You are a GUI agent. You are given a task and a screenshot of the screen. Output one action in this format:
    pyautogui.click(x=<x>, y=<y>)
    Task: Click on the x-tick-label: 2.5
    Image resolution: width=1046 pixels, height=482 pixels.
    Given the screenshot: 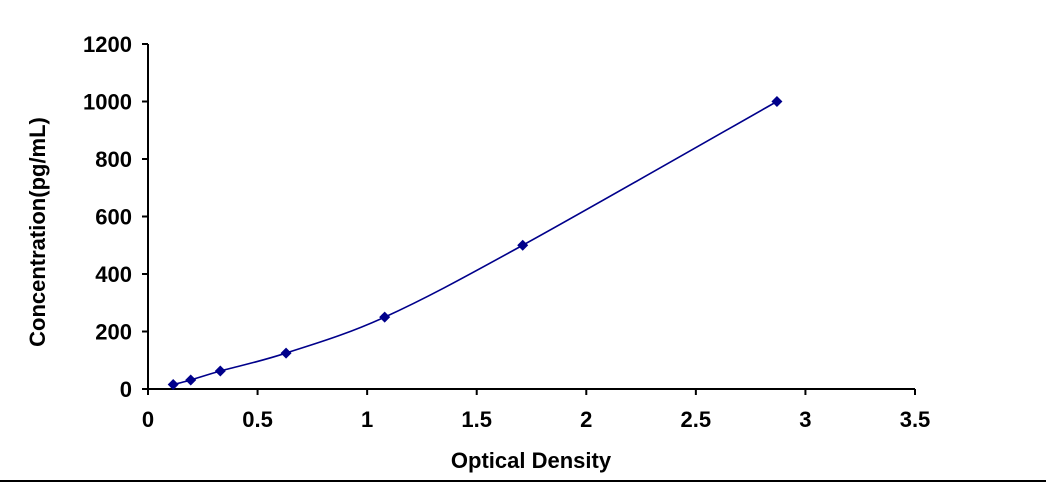 What is the action you would take?
    pyautogui.click(x=696, y=419)
    